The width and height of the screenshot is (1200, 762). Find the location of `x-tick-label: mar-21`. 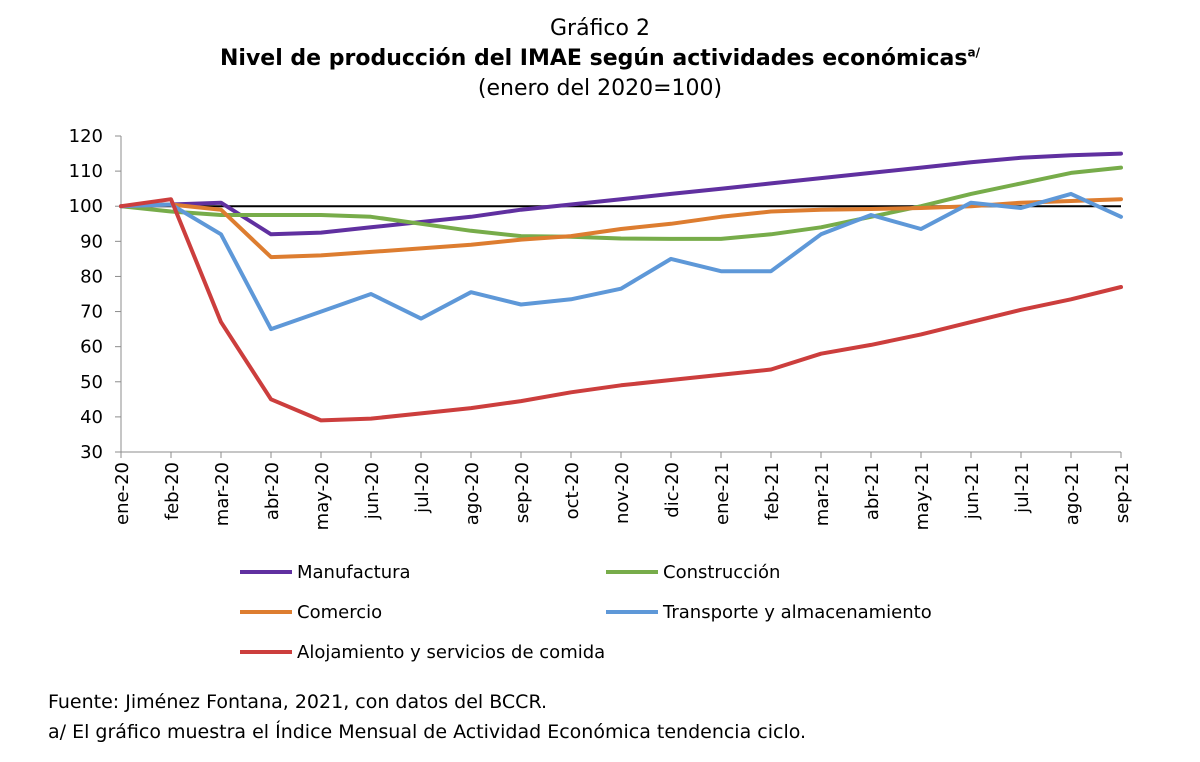

x-tick-label: mar-21 is located at coordinates (822, 494).